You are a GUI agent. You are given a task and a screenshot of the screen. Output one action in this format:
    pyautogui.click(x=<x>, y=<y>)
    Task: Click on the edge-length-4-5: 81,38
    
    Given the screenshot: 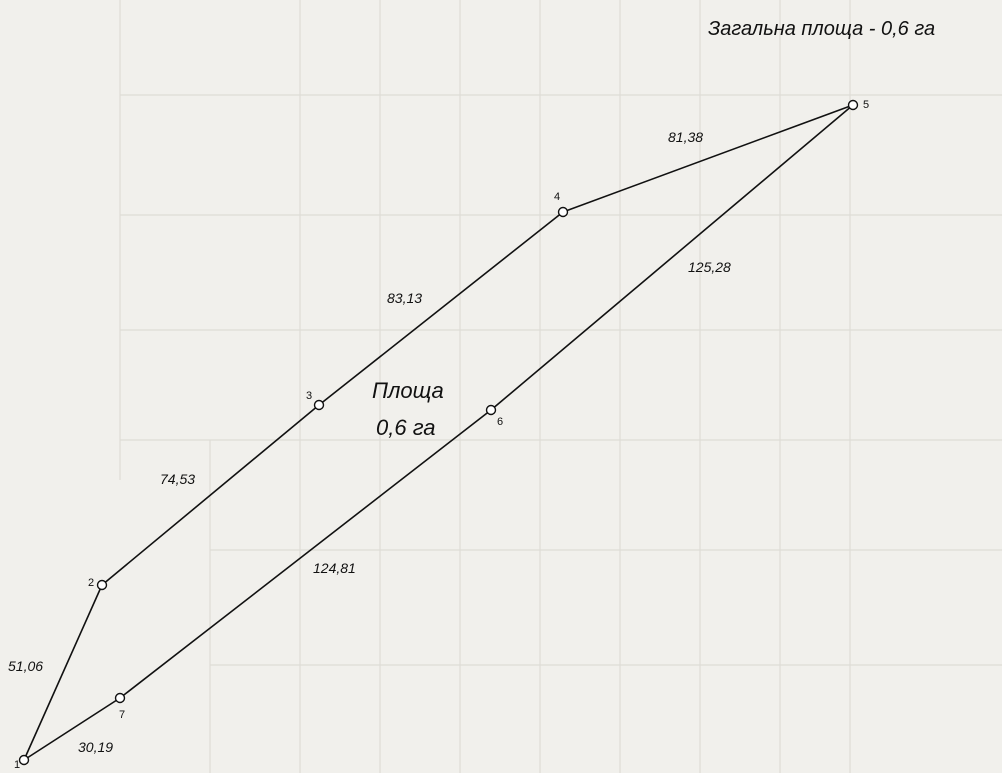 What is the action you would take?
    pyautogui.click(x=685, y=137)
    